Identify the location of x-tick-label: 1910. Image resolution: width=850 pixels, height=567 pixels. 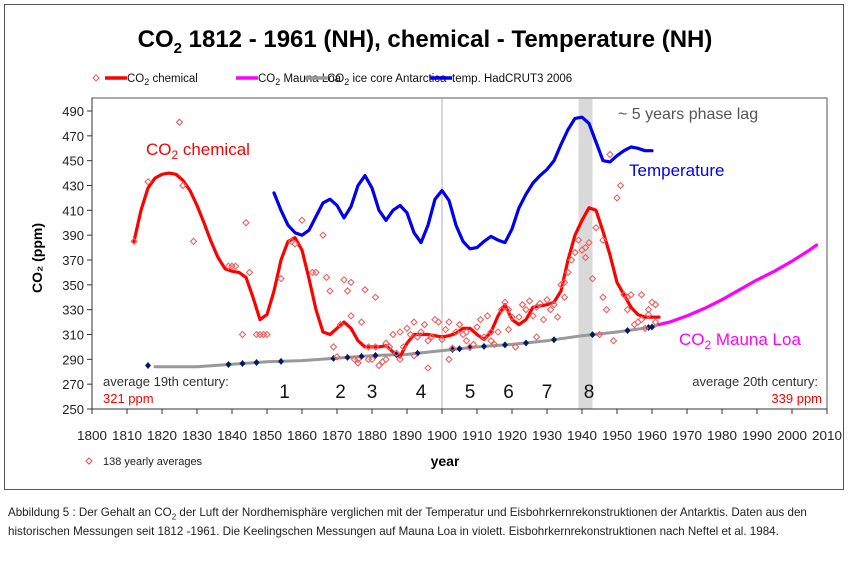
(477, 435).